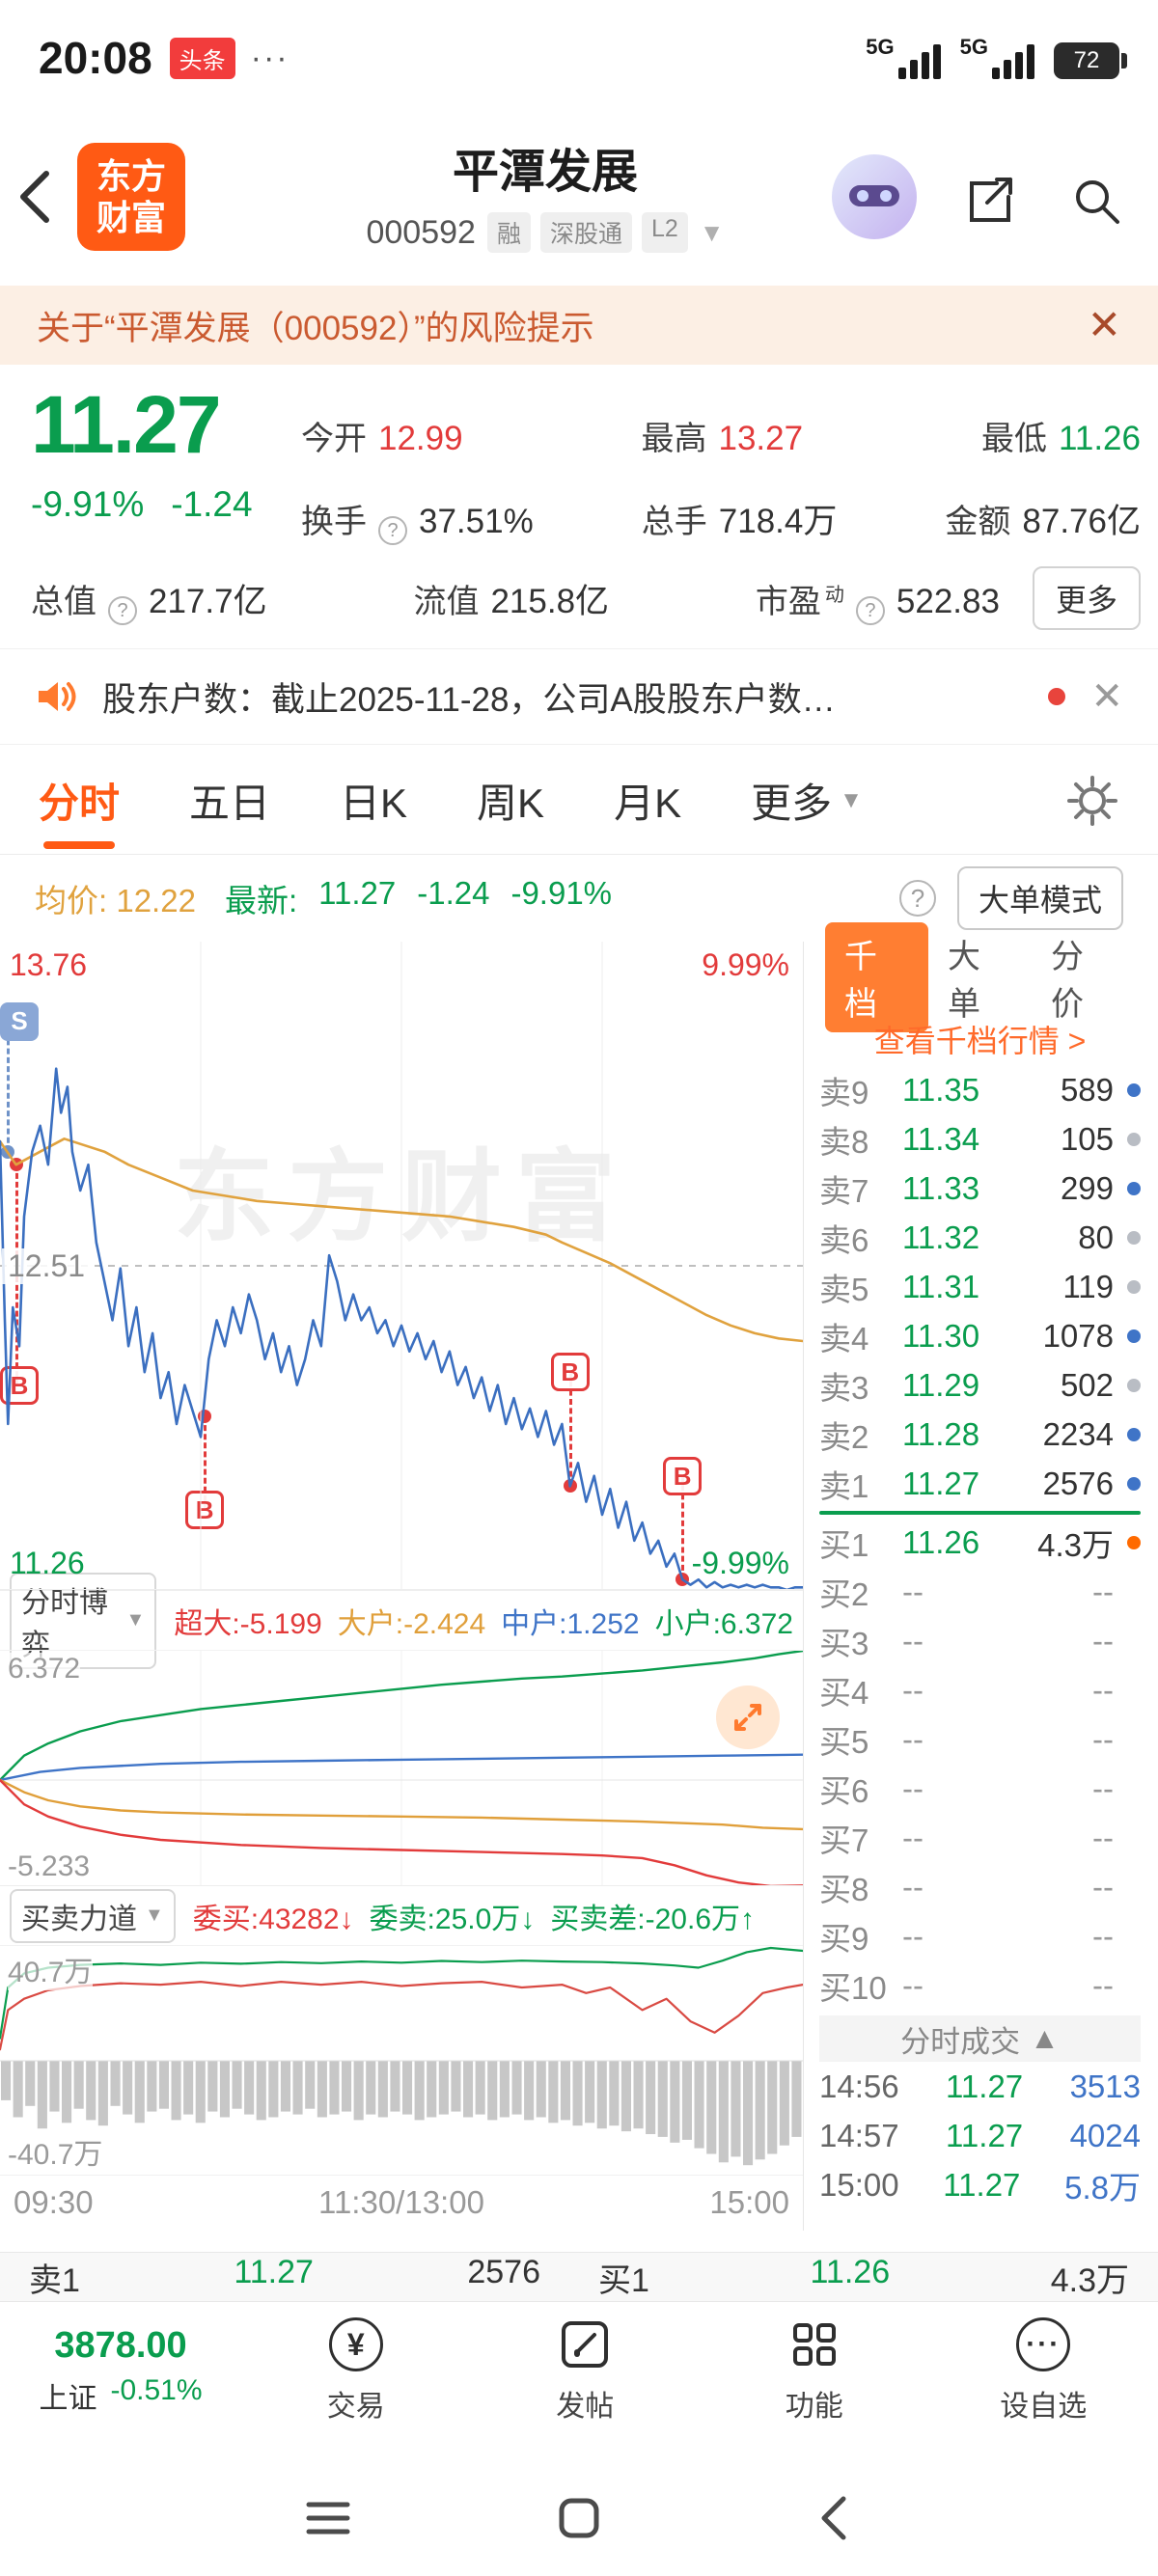 The height and width of the screenshot is (2576, 1158). I want to click on order-level-label: 卖6, so click(844, 1239).